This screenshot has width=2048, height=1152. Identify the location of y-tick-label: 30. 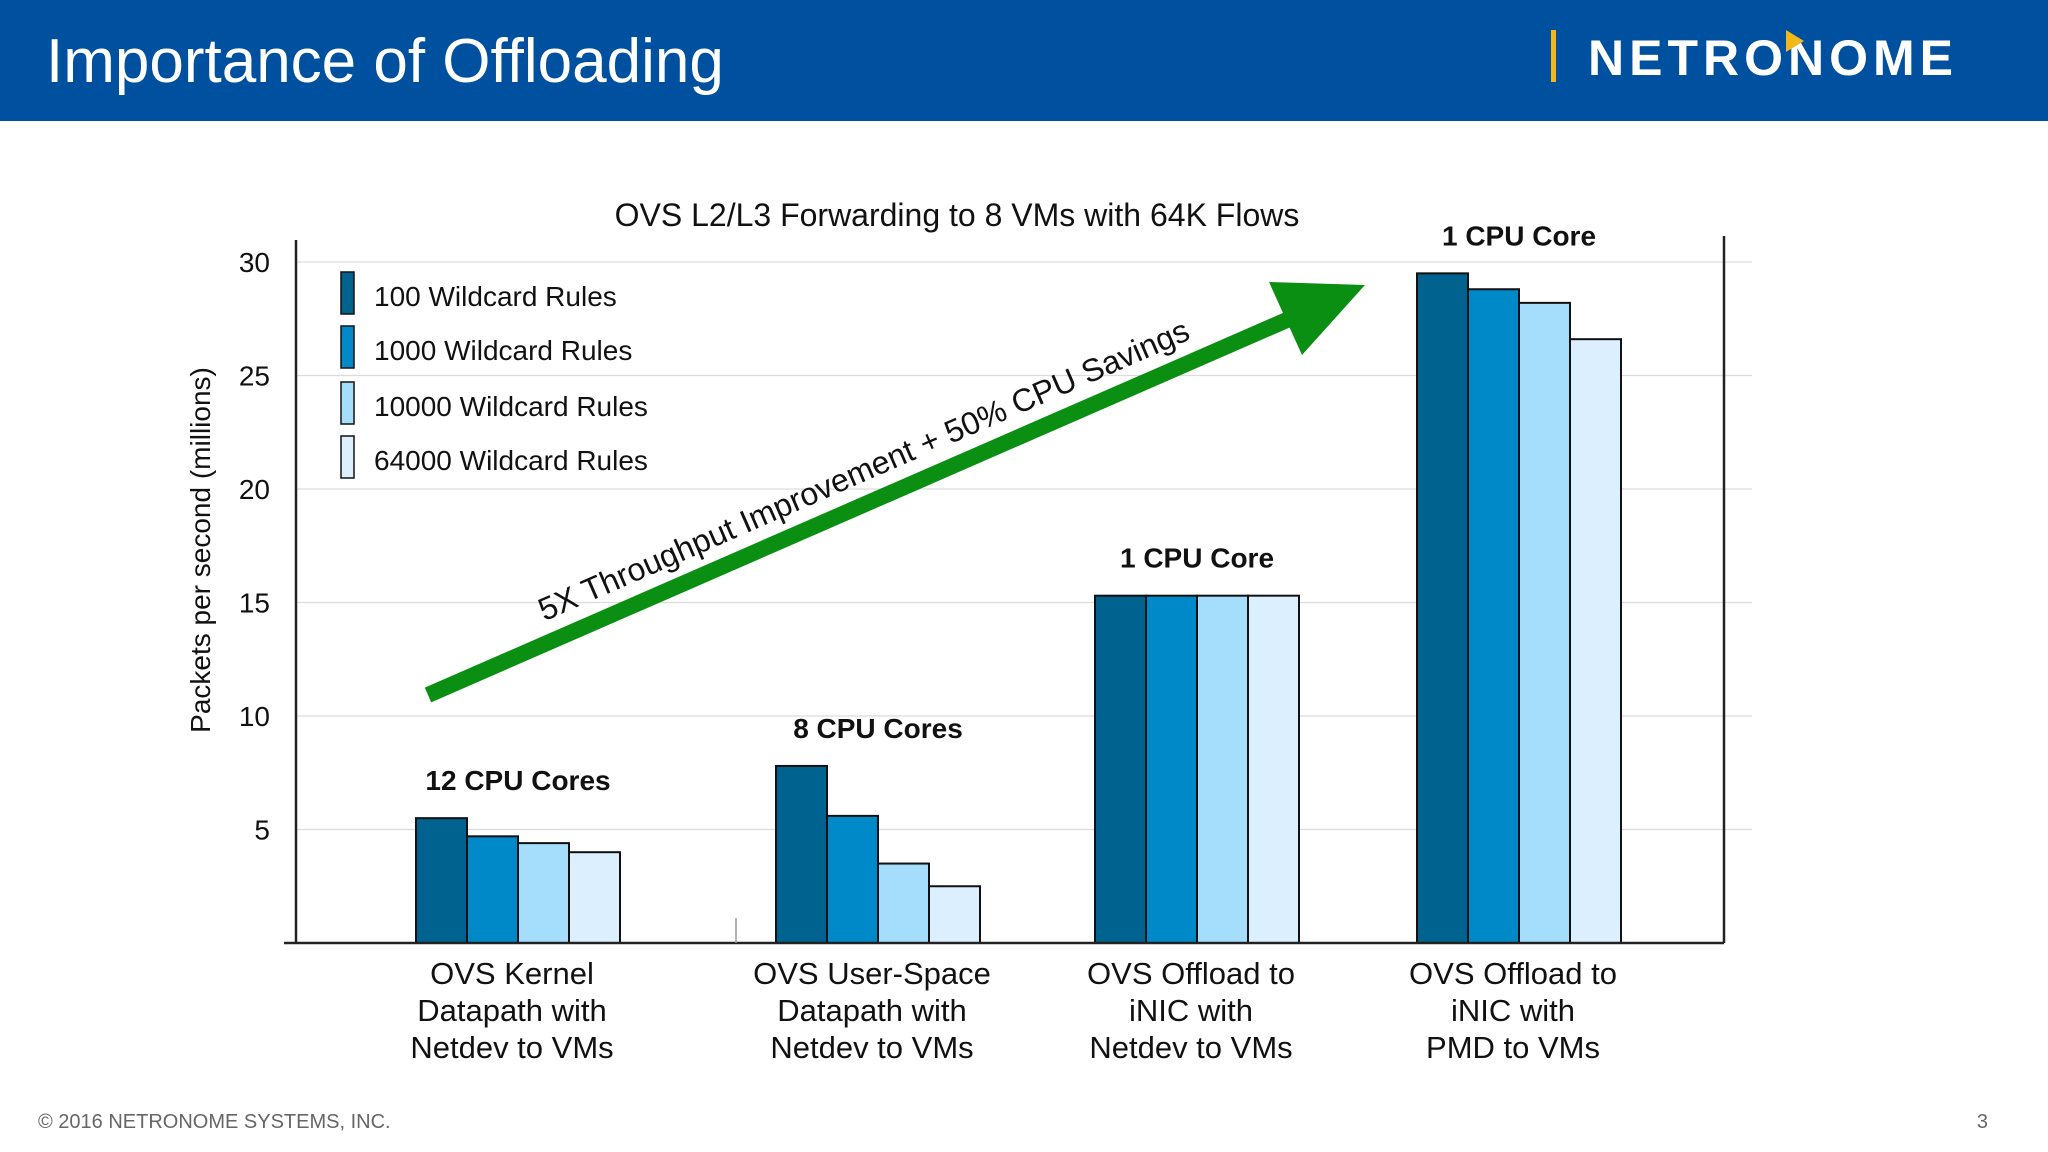
(254, 262).